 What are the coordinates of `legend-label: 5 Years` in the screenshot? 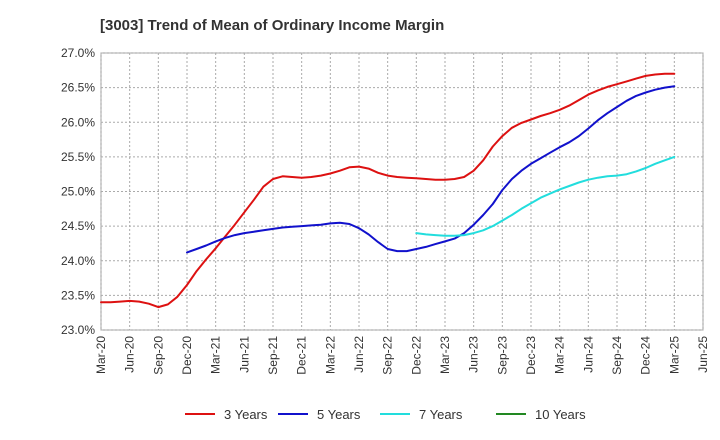 It's located at (339, 414).